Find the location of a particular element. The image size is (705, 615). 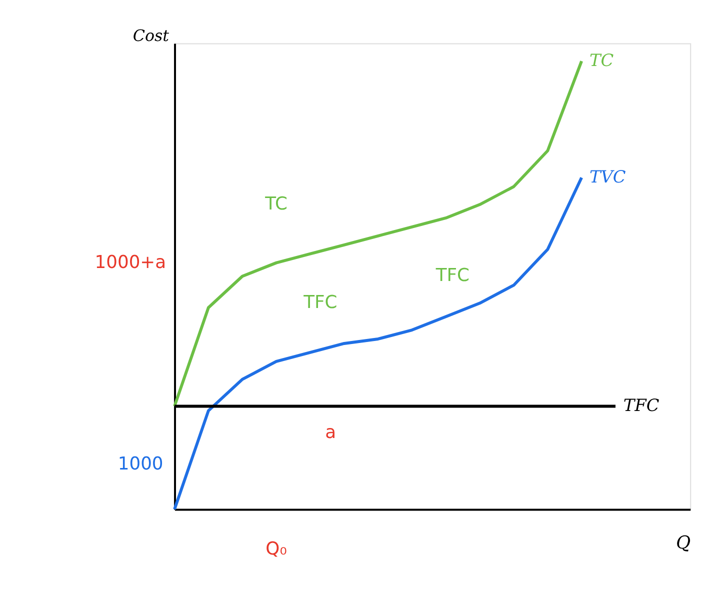

annotation: a is located at coordinates (330, 433).